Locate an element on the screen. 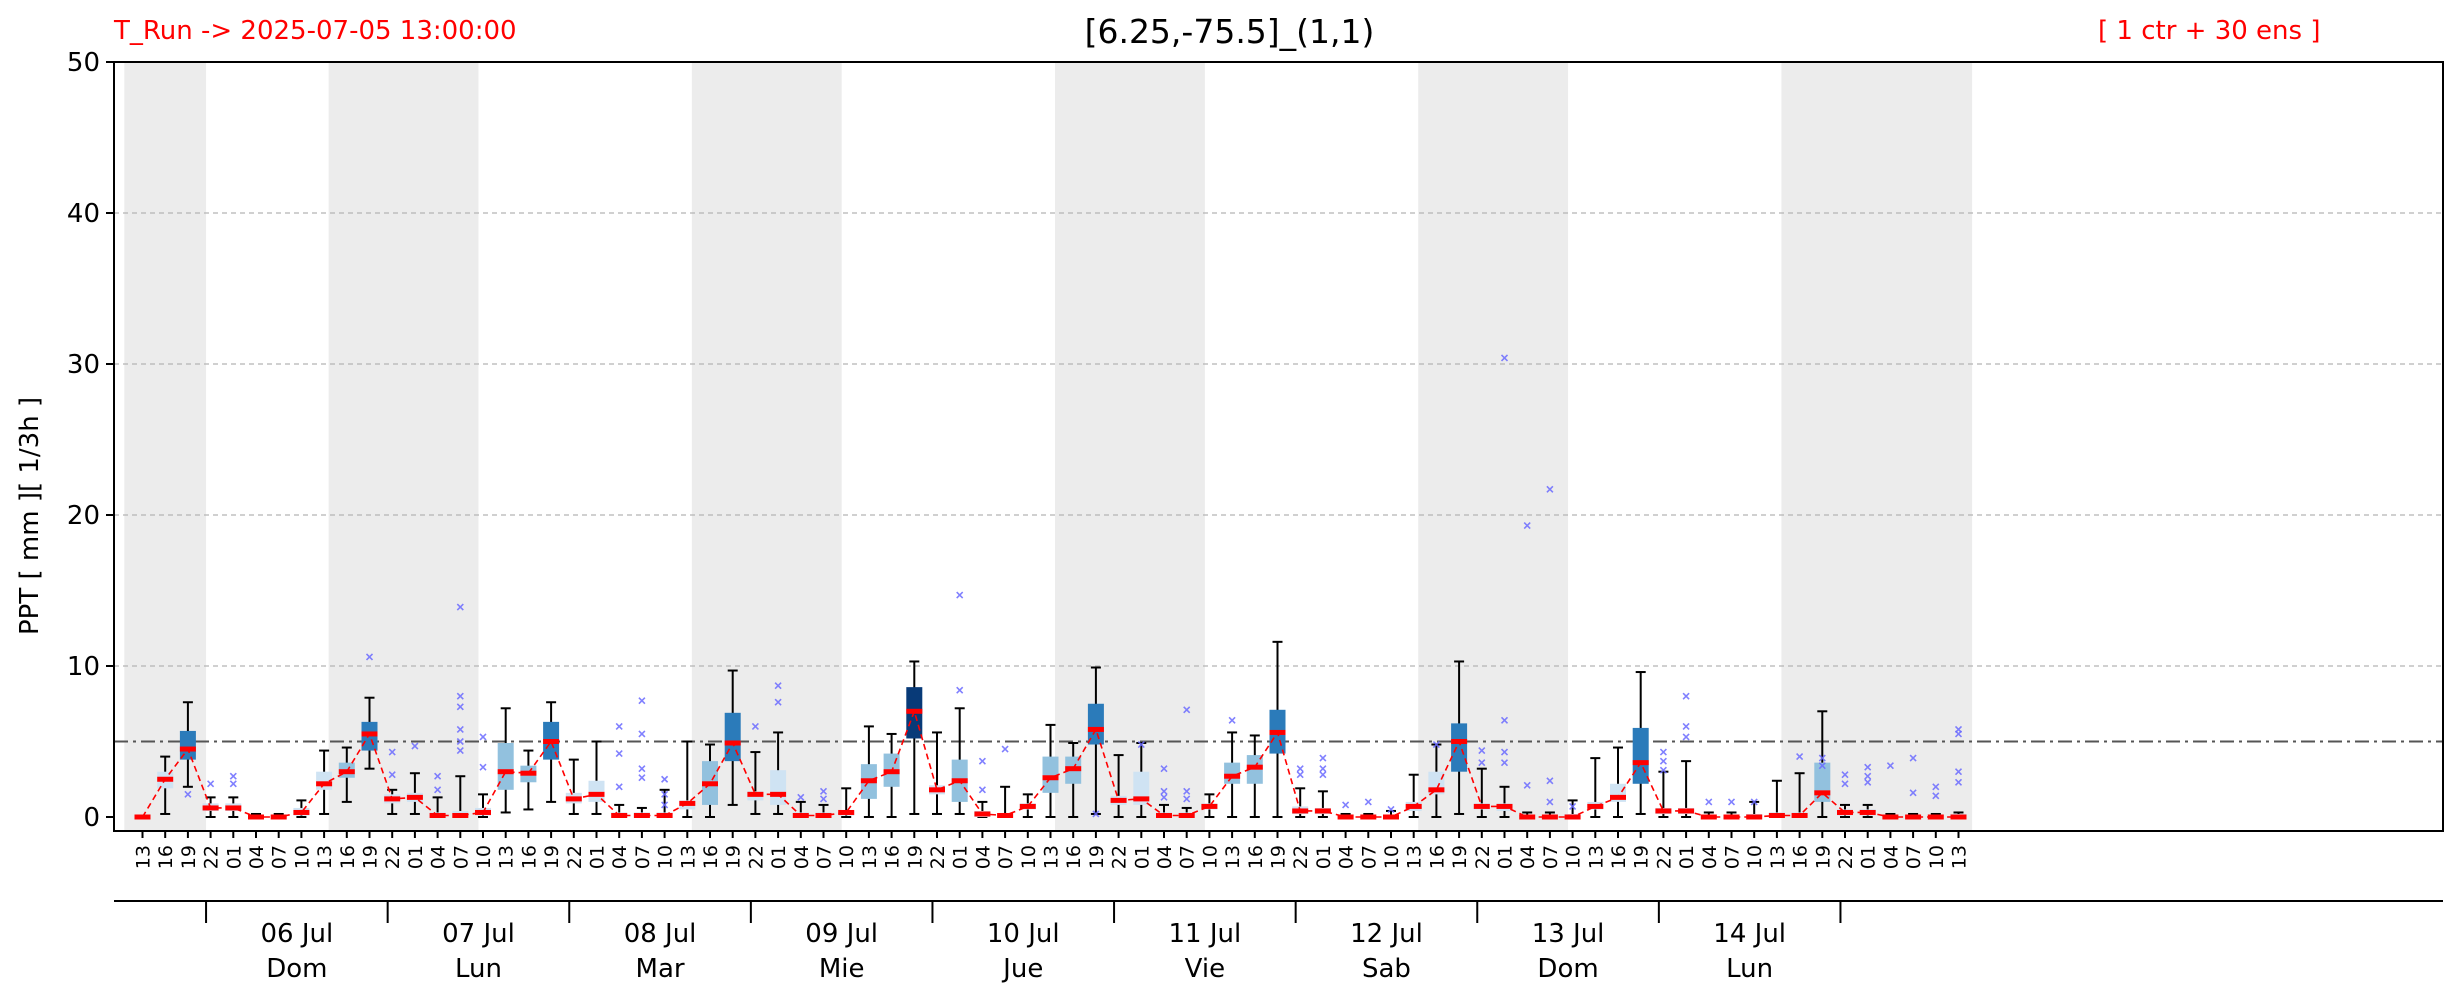 This screenshot has width=2459, height=1001. y-tick-label: 50 is located at coordinates (83, 63).